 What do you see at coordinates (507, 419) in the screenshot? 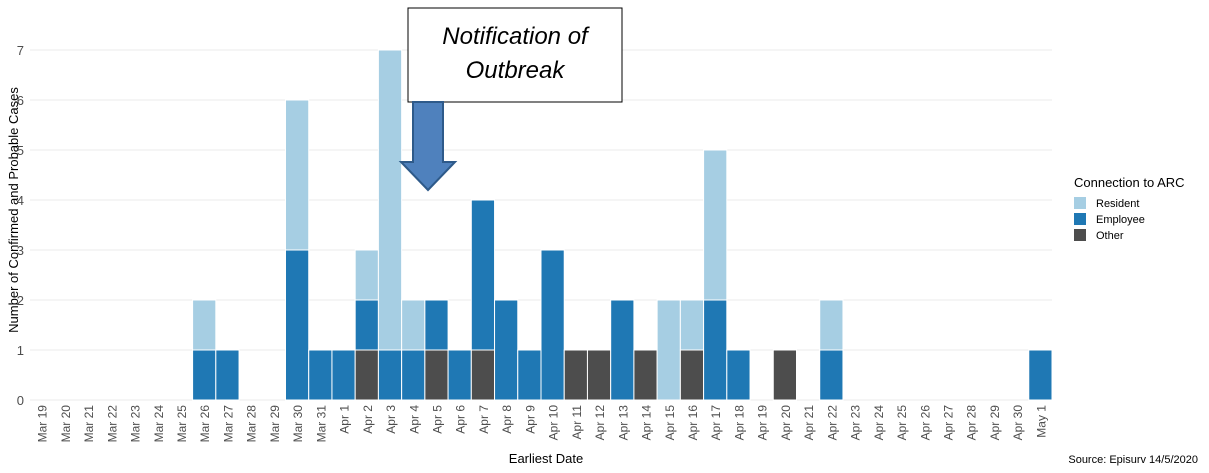
I see `x-tick-label: Apr 8` at bounding box center [507, 419].